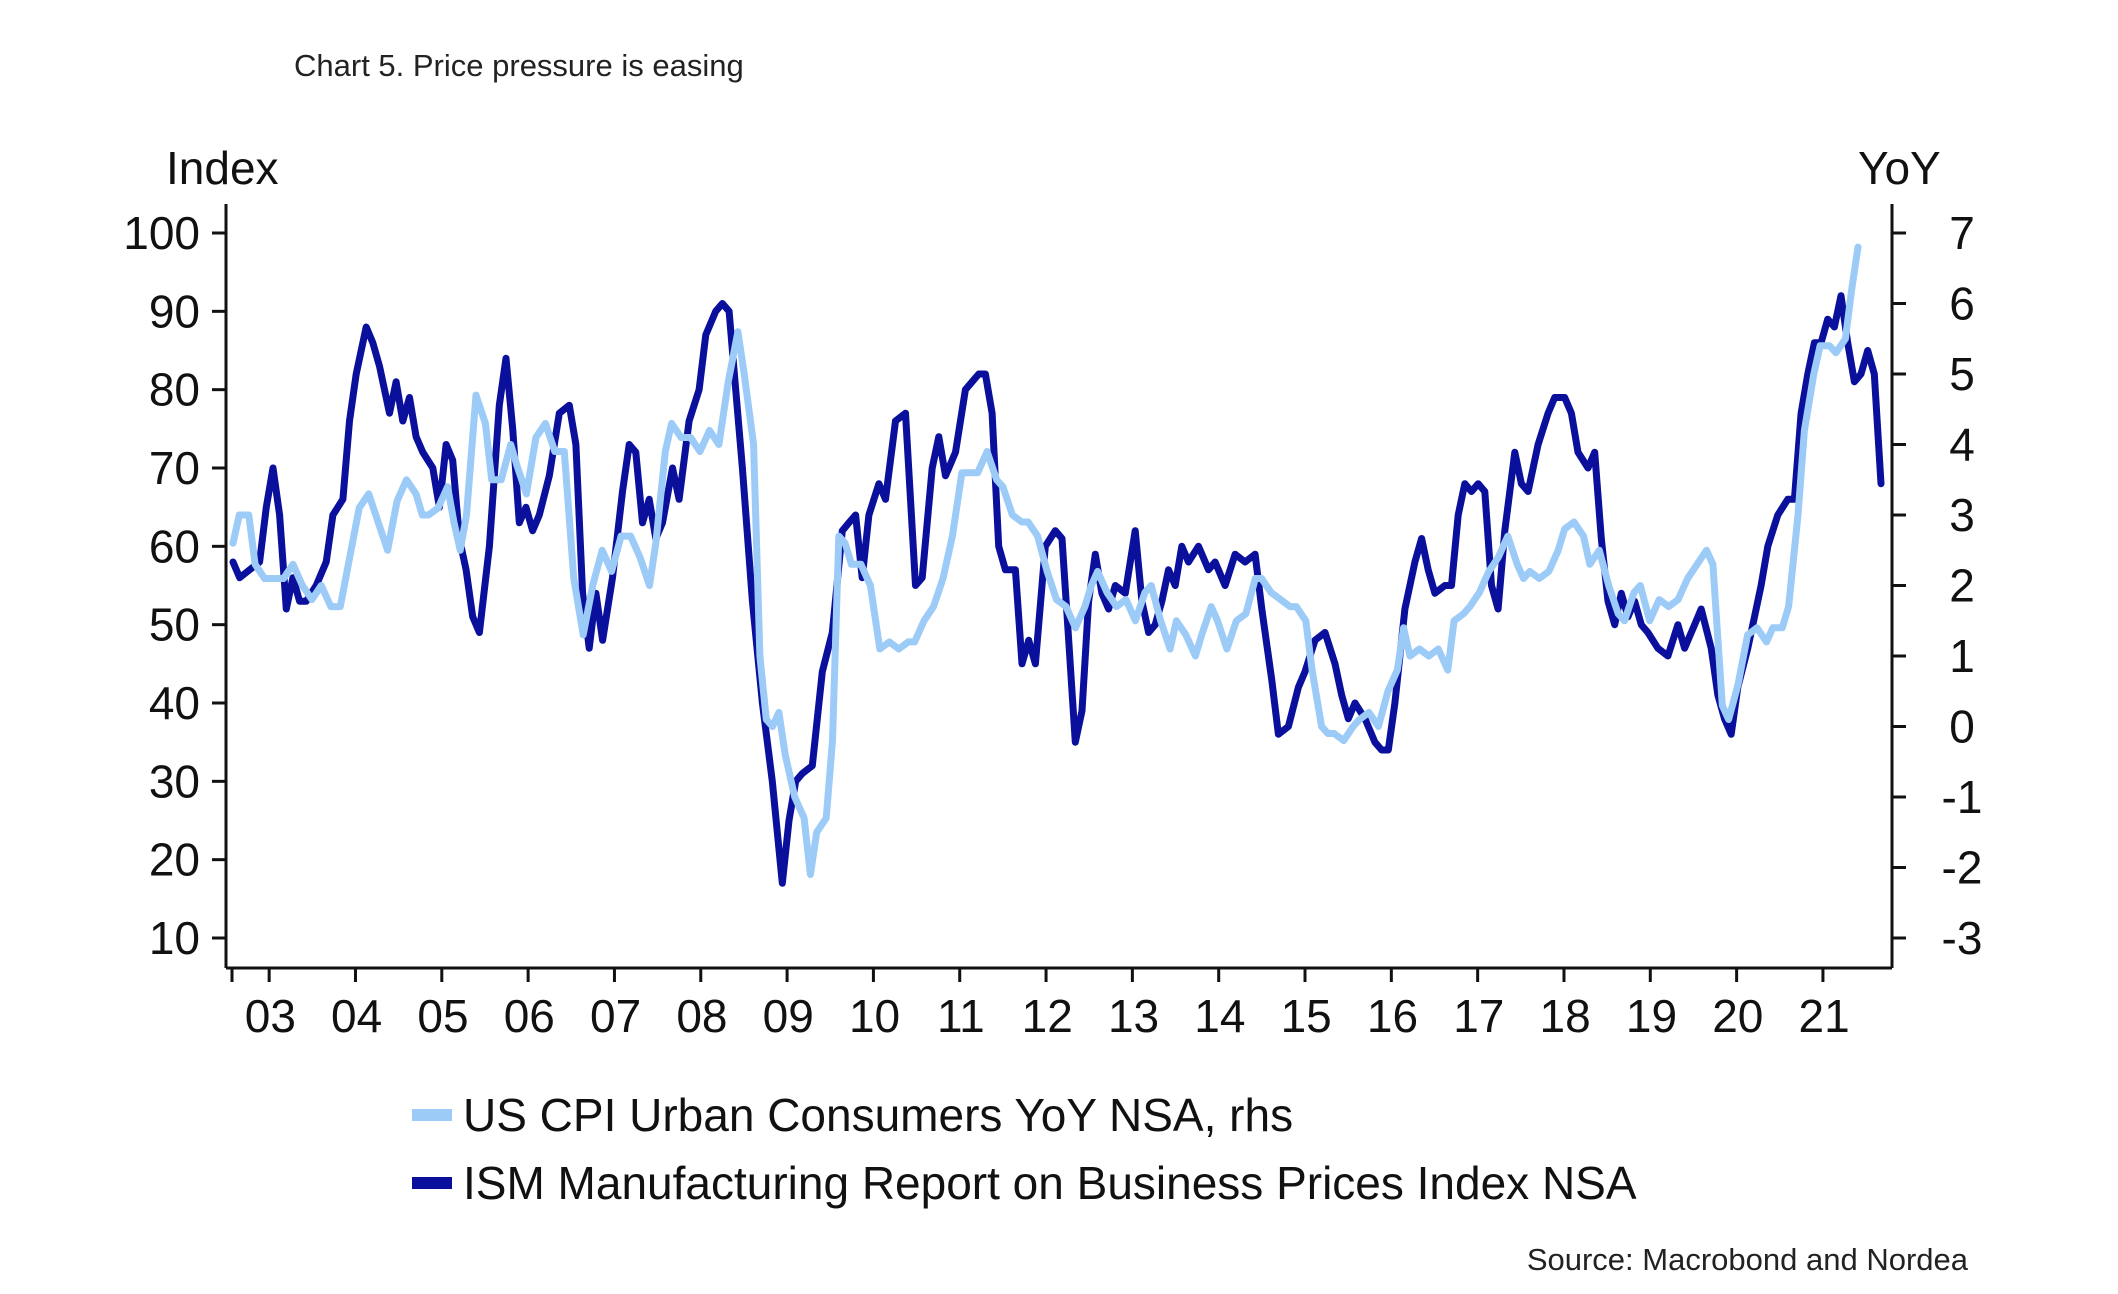 The width and height of the screenshot is (2118, 1294). Describe the element at coordinates (1962, 868) in the screenshot. I see `right-tick-label: -2` at that location.